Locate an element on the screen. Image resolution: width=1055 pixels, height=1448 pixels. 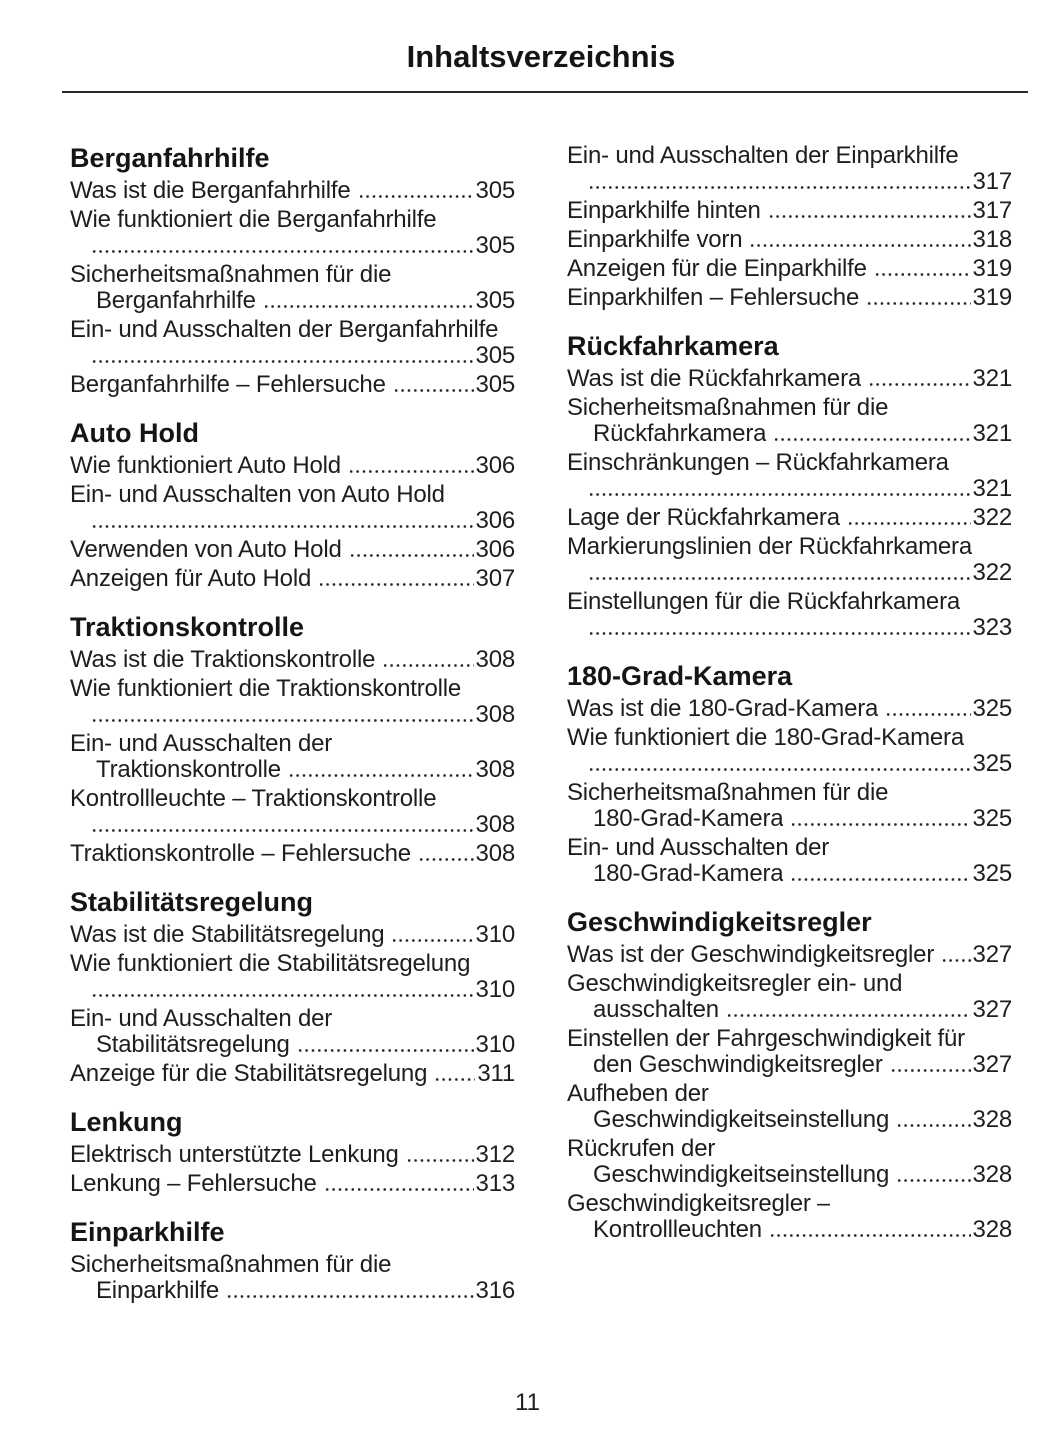
entry-text: Rückfahrkamera is located at coordinates (680, 434).